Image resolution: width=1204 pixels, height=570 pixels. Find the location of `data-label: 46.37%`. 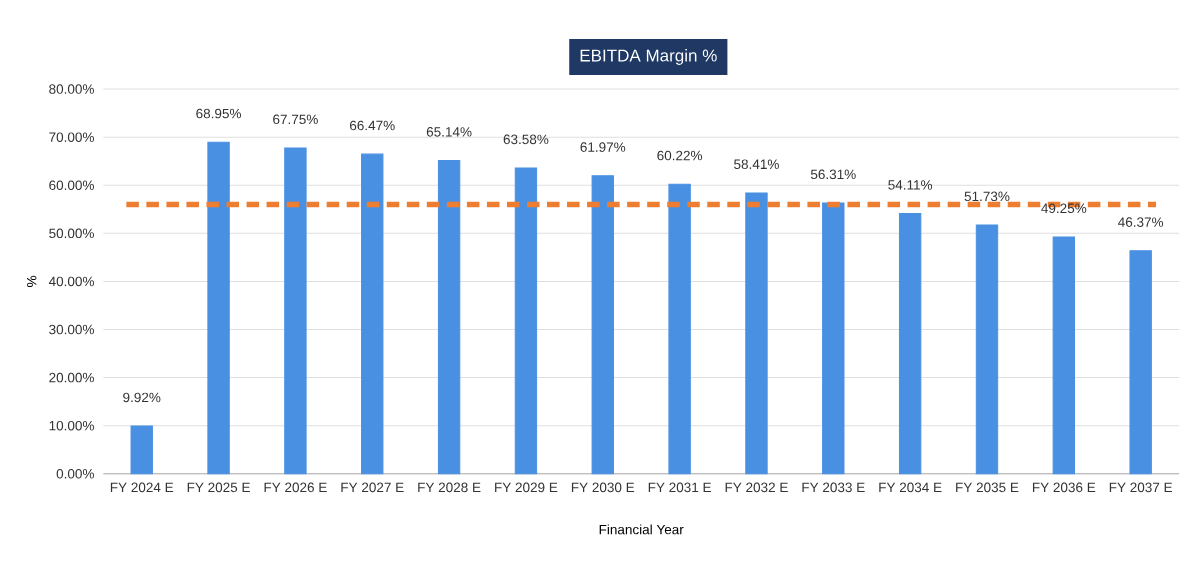

data-label: 46.37% is located at coordinates (1141, 222).